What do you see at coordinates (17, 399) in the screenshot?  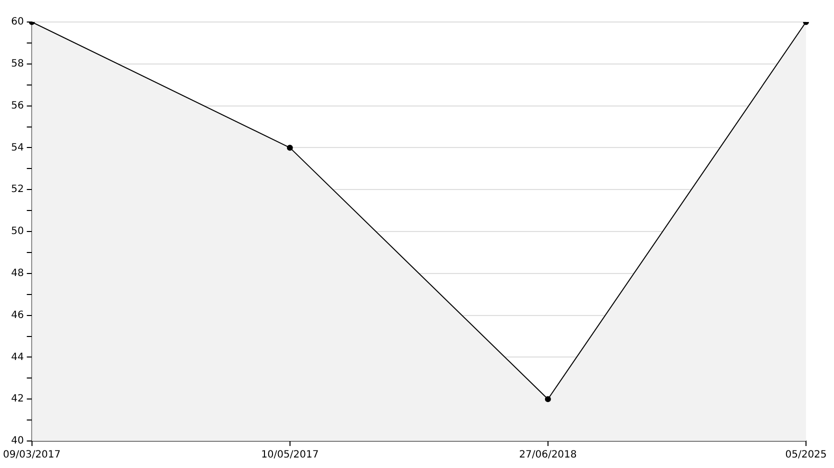 I see `y-tick-label: 42` at bounding box center [17, 399].